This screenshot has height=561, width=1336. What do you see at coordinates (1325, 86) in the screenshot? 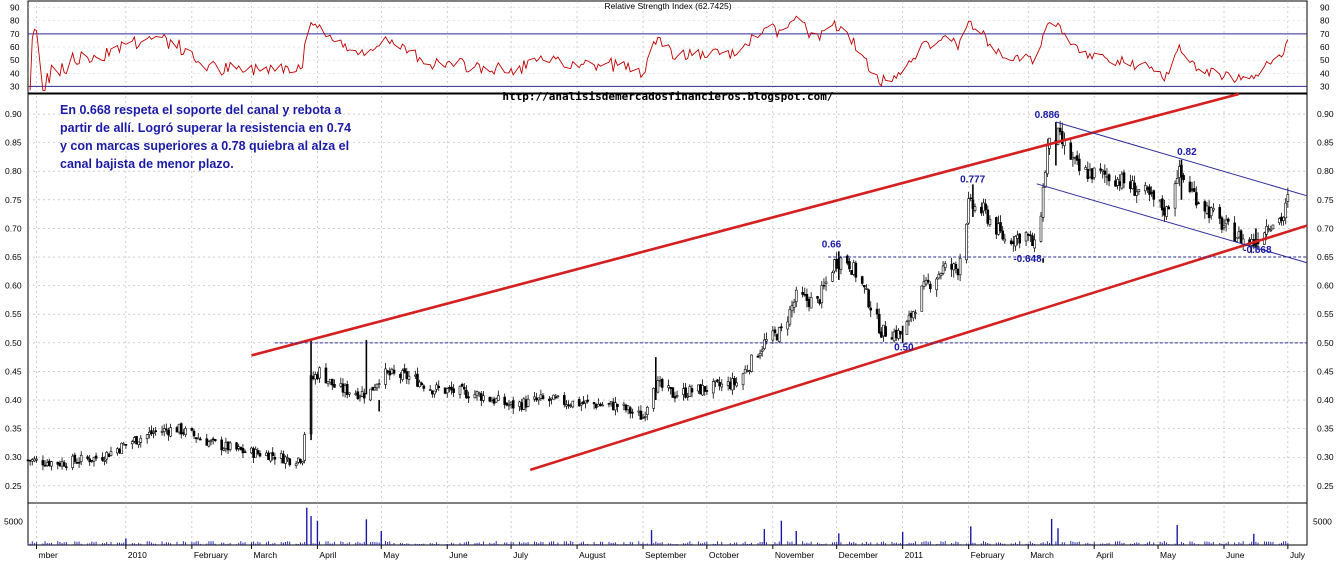
I see `rsi-tick-label-right: 30` at bounding box center [1325, 86].